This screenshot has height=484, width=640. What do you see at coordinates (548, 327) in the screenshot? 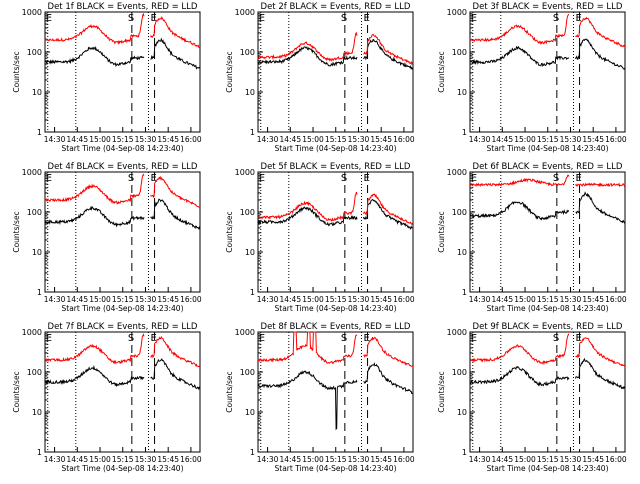
I see `panel-title: Det 9f BLACK = Events, RED = LLD` at bounding box center [548, 327].